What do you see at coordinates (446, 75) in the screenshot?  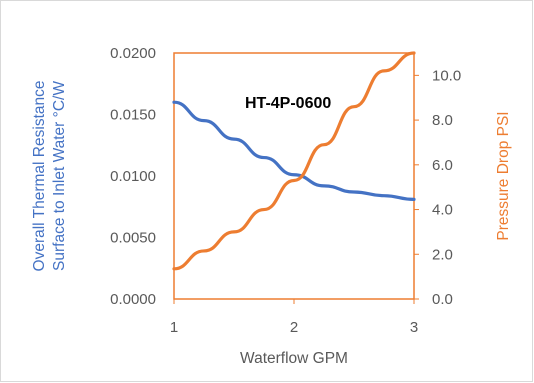 I see `right-y-tick-label: 10.0` at bounding box center [446, 75].